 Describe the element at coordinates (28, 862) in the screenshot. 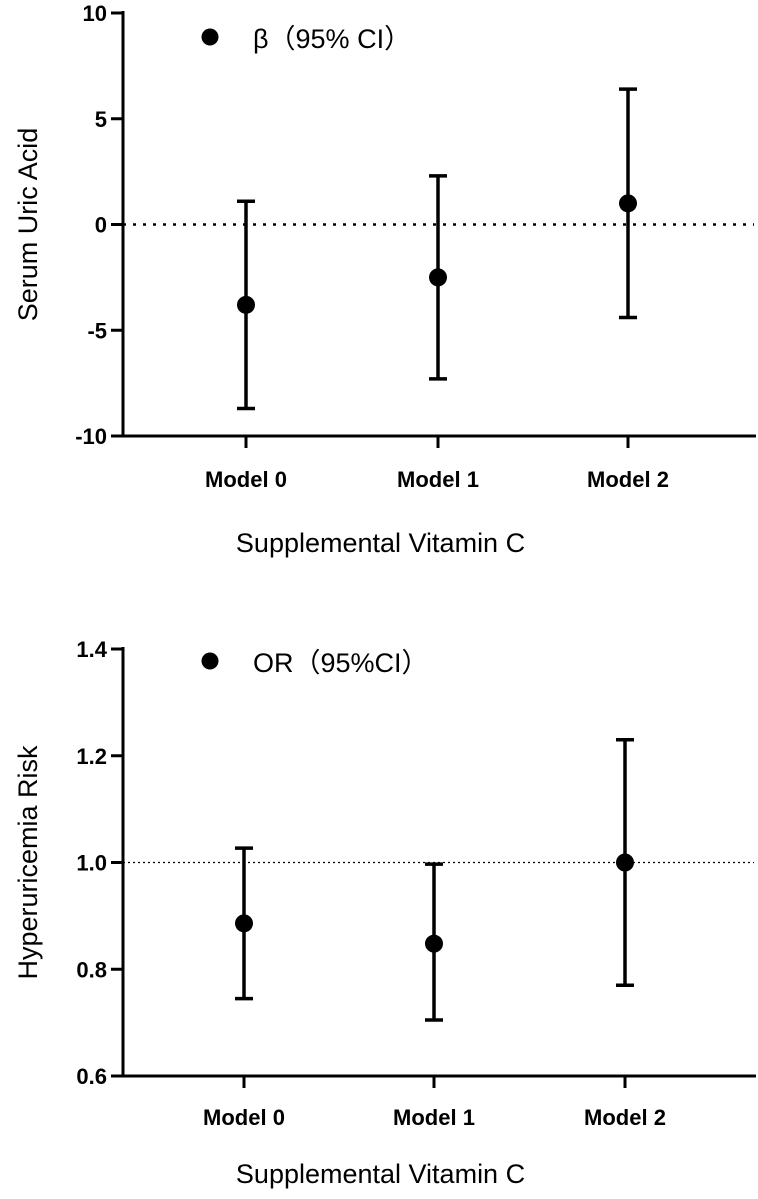

I see `chart1-y-axis-title: Hyperuricemia Risk` at that location.